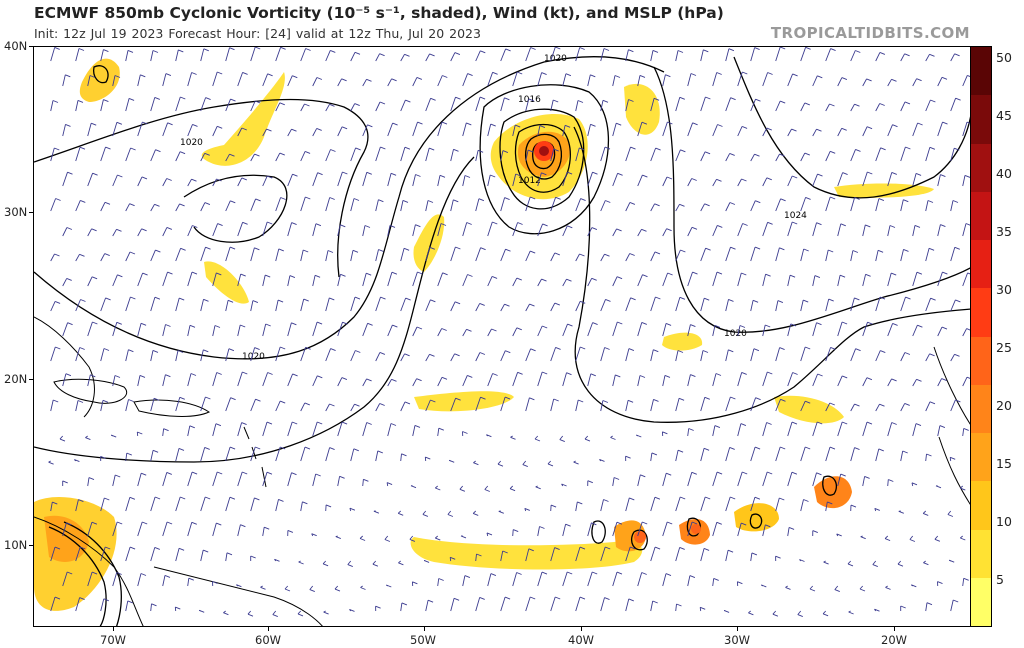  Describe the element at coordinates (894, 640) in the screenshot. I see `lon-label: 20W` at that location.